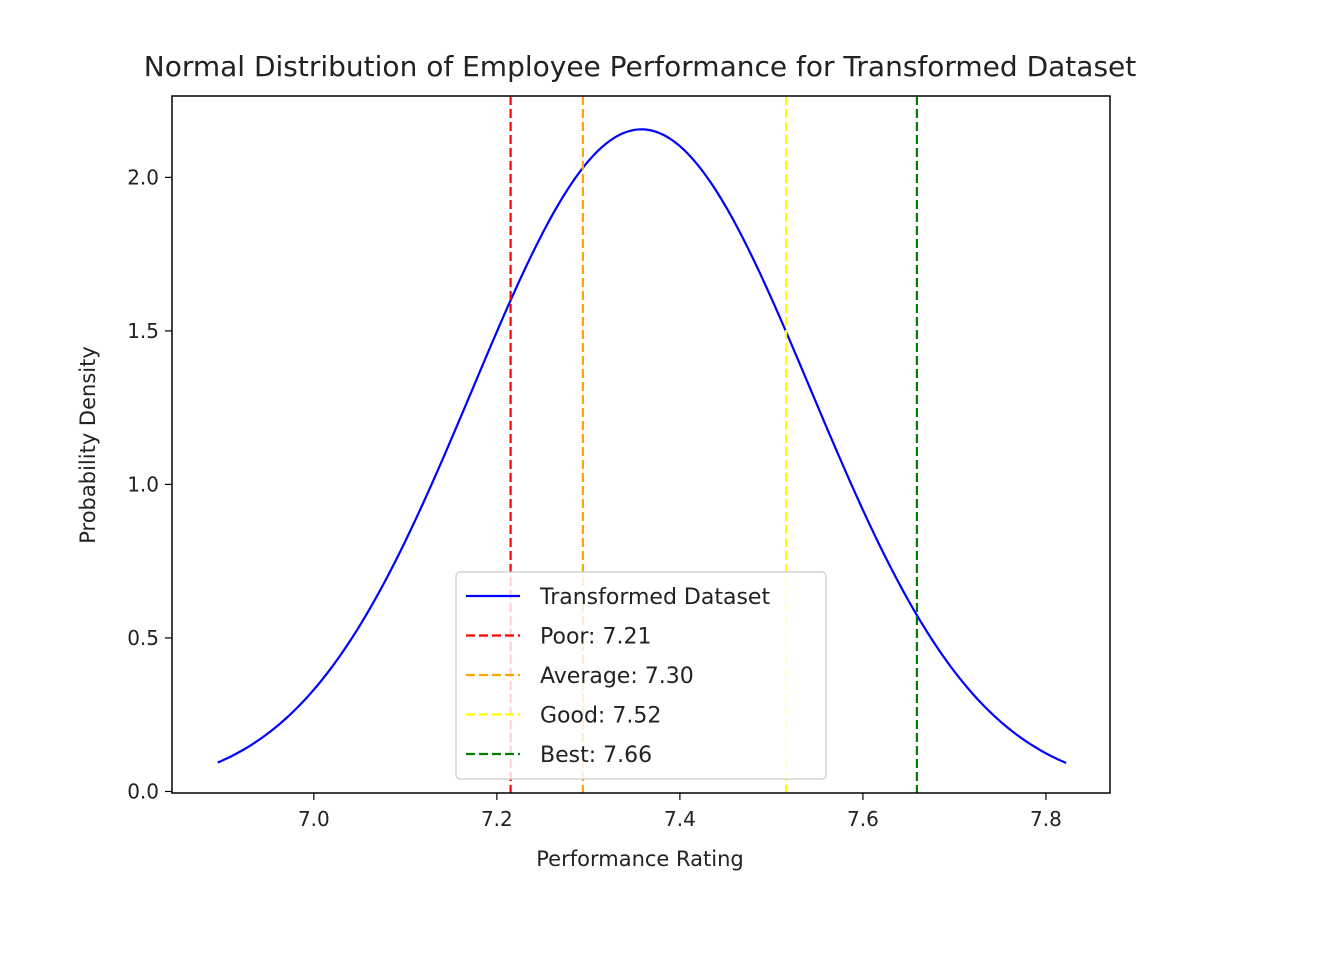  What do you see at coordinates (654, 597) in the screenshot?
I see `legend-entry-label: Transformed Dataset` at bounding box center [654, 597].